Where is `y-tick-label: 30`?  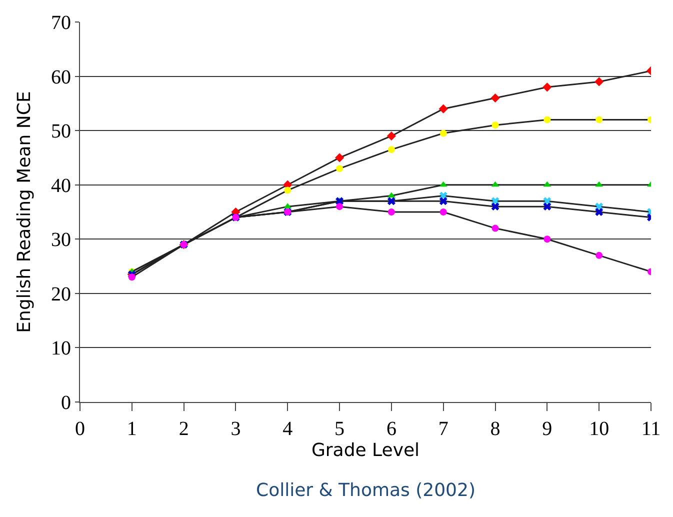 y-tick-label: 30 is located at coordinates (61, 240).